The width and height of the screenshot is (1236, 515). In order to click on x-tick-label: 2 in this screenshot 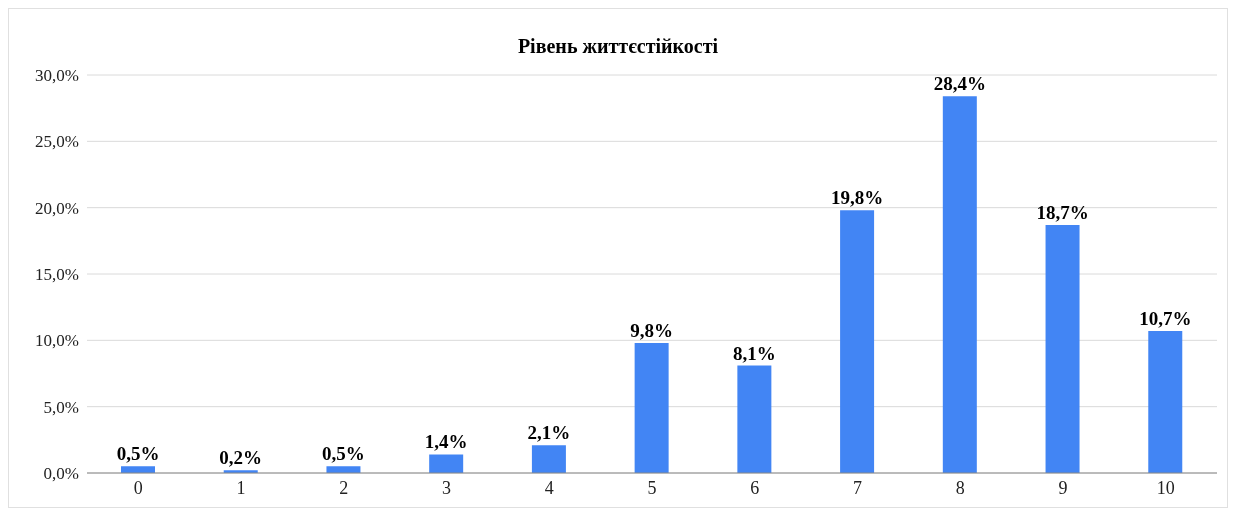, I will do `click(344, 487)`.